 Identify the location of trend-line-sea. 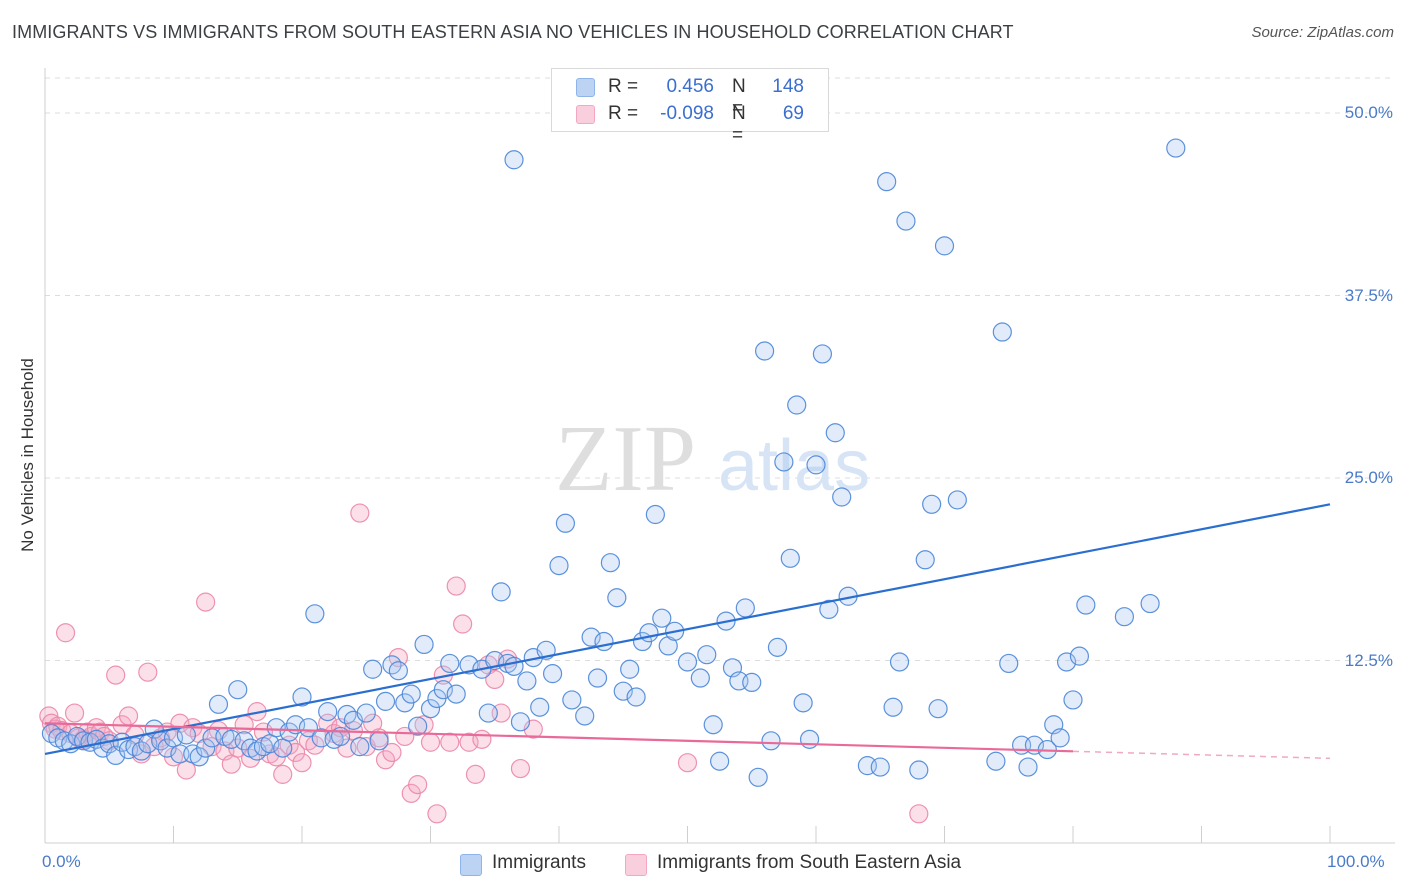
(559, 737).